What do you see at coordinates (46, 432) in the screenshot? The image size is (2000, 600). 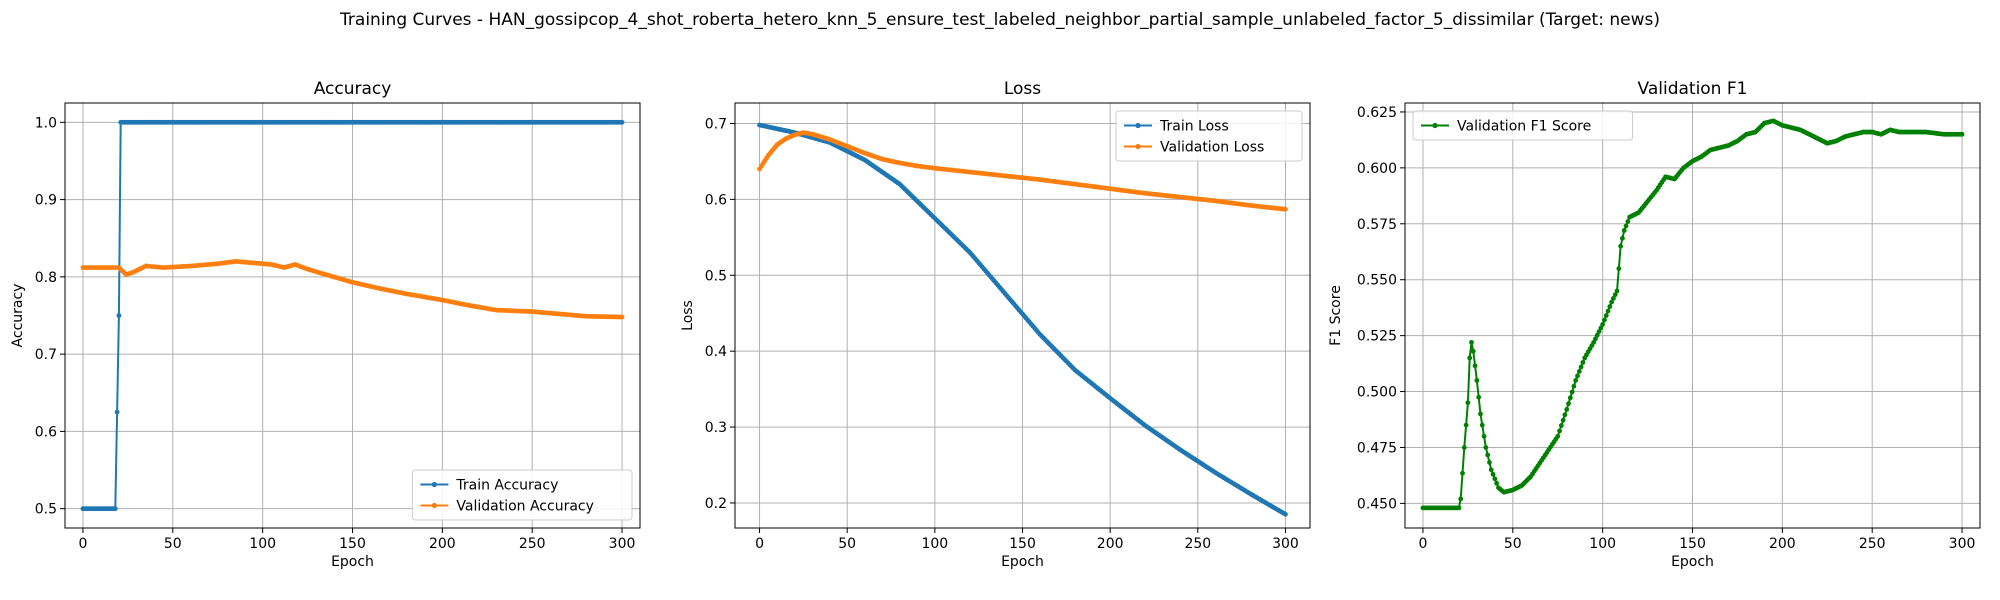 I see `y-tick-label: 0.6` at bounding box center [46, 432].